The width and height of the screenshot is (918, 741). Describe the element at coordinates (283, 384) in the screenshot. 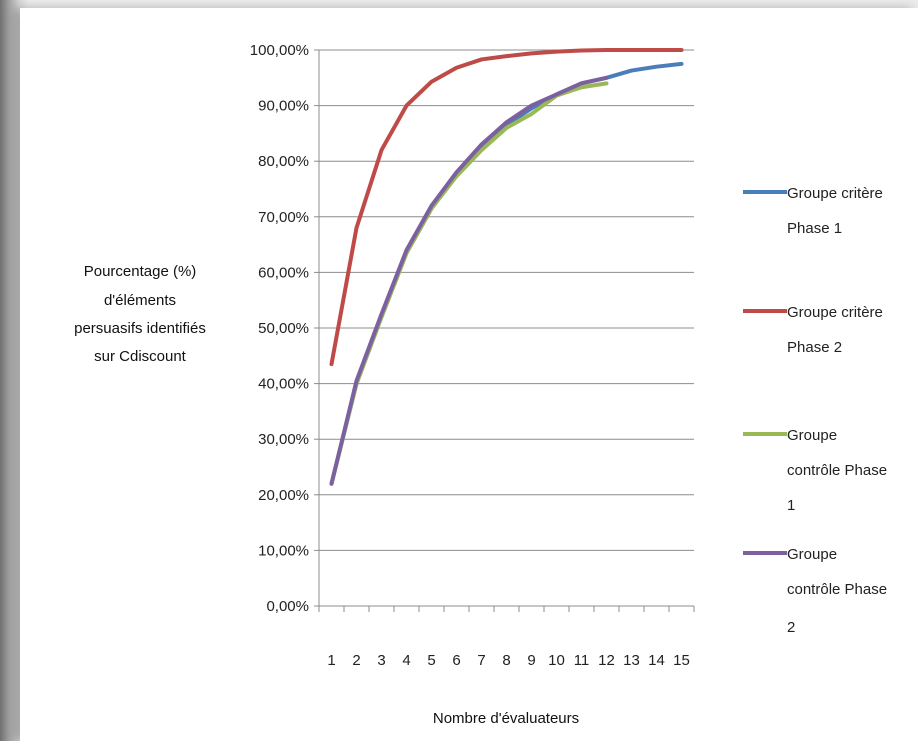

I see `y-tick-label: 40,00%` at that location.